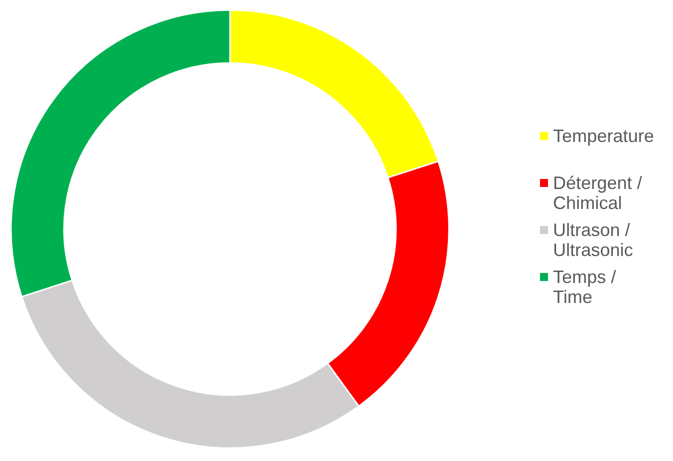 This screenshot has height=461, width=673. Describe the element at coordinates (603, 136) in the screenshot. I see `legend-label: Temperature` at that location.